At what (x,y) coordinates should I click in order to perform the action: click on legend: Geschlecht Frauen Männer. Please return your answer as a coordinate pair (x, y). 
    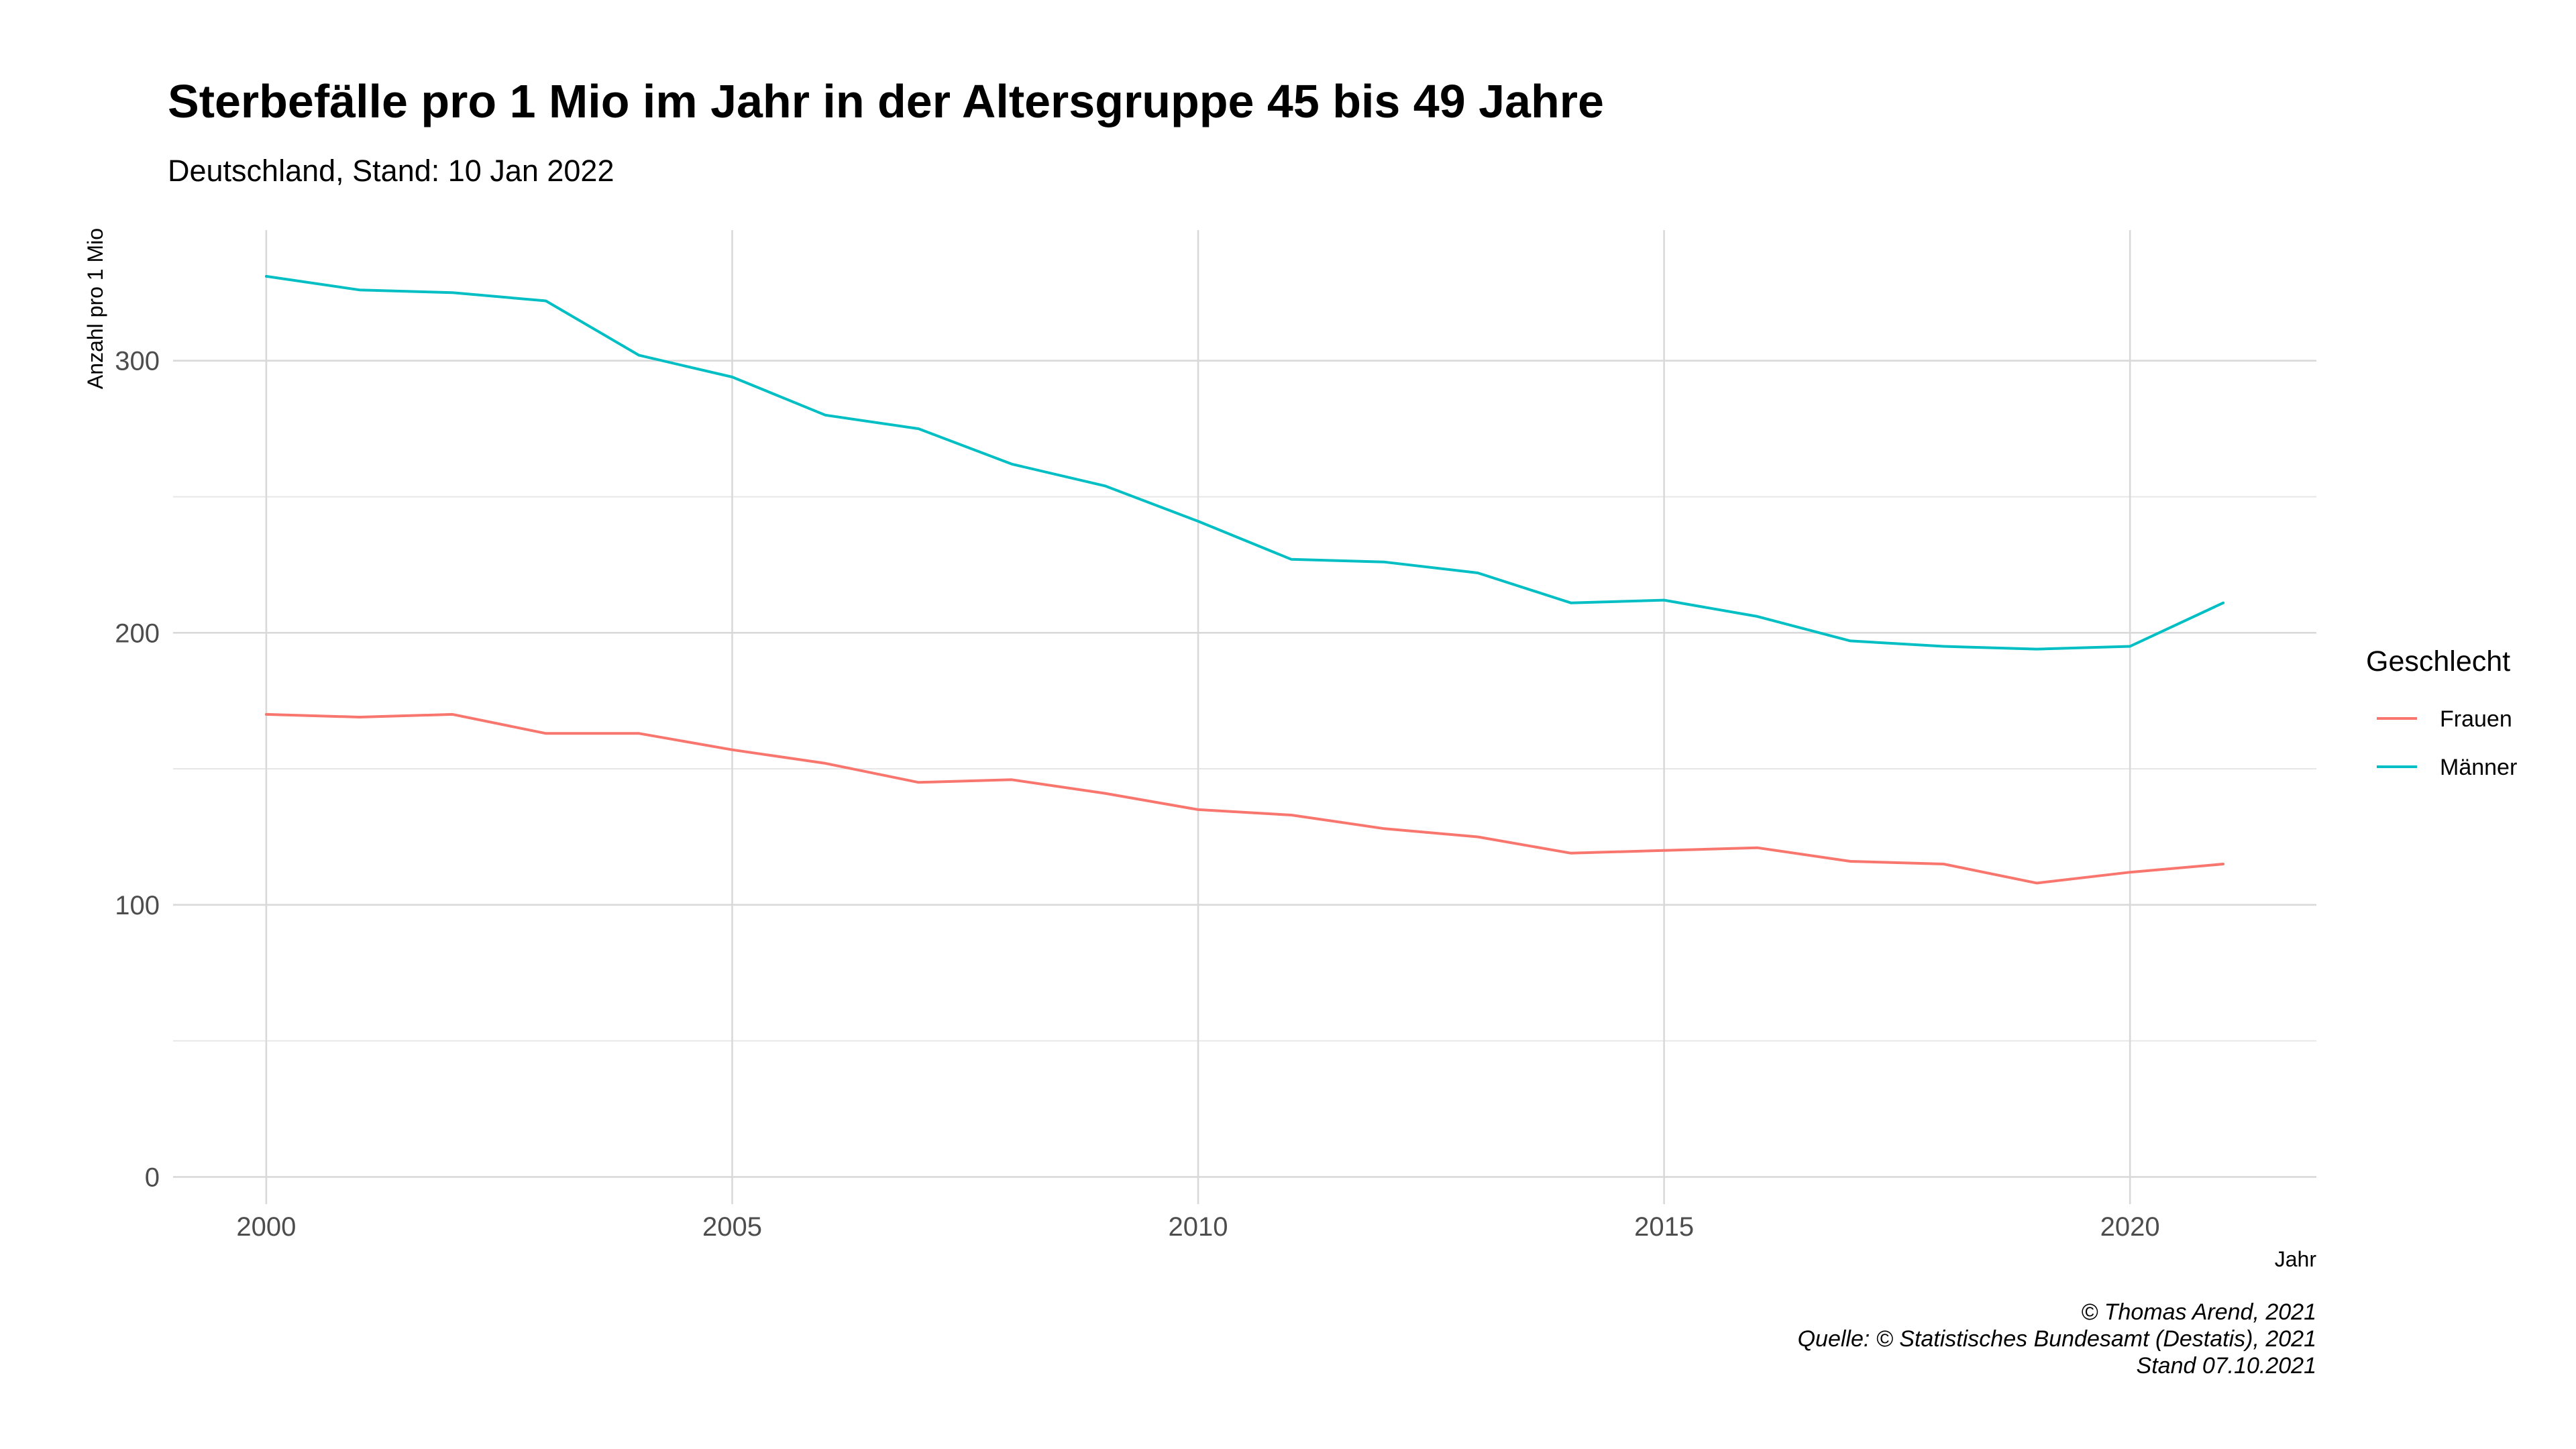
    Looking at the image, I should click on (2441, 712).